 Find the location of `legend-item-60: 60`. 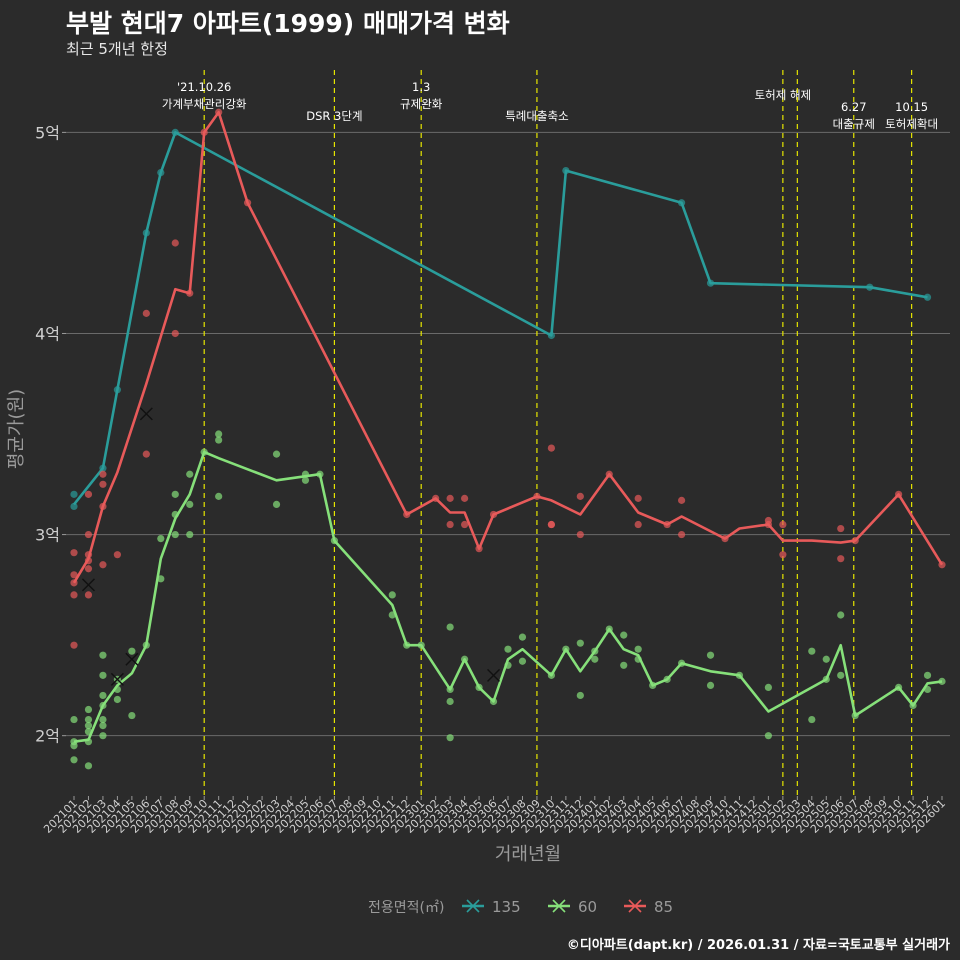

legend-item-60: 60 is located at coordinates (572, 907).